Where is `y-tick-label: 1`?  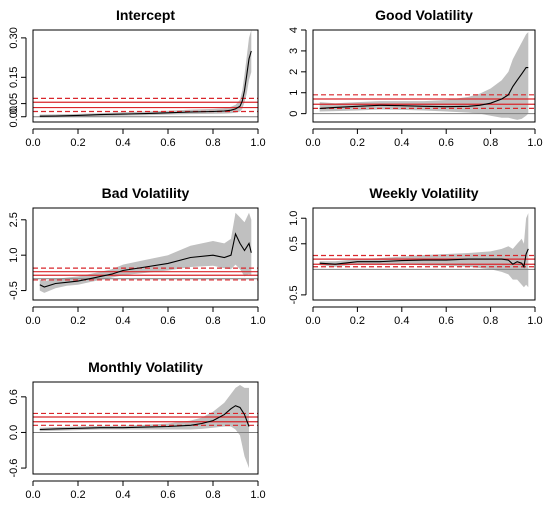
y-tick-label: 1 is located at coordinates (294, 93).